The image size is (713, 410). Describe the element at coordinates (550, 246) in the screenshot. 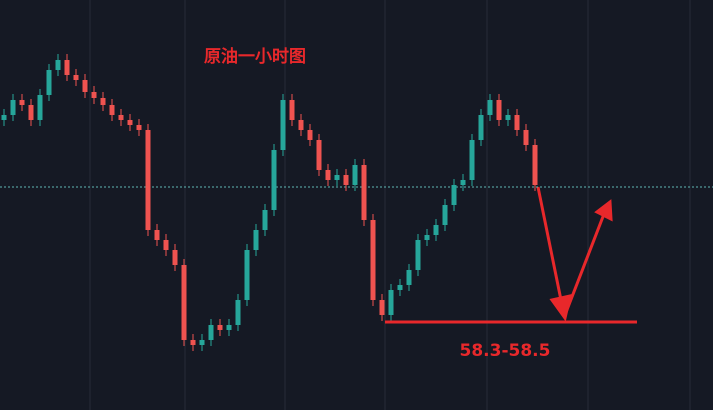

I see `arrow-down` at that location.